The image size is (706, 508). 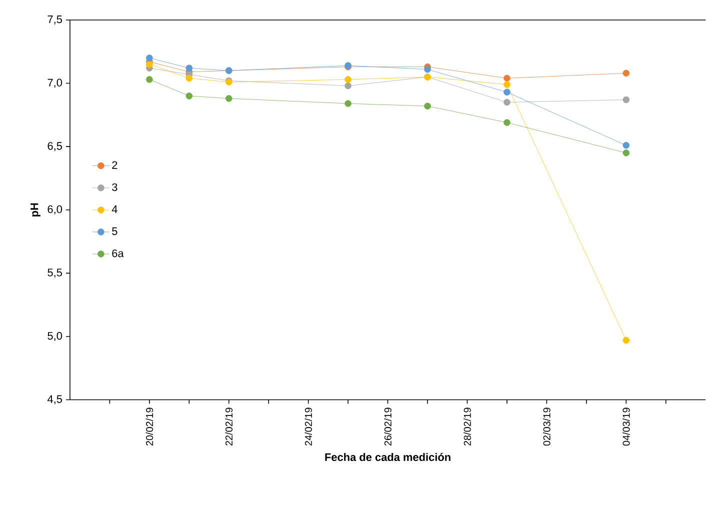 I want to click on y-tick-label: 5,5, so click(x=55, y=273).